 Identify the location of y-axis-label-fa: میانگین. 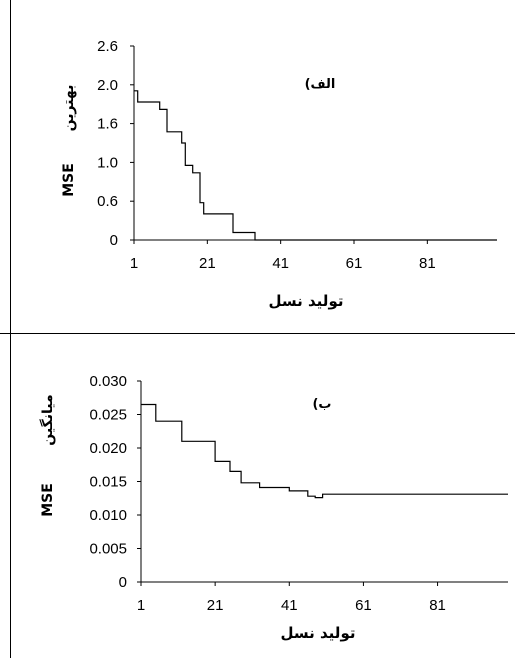
(47, 419).